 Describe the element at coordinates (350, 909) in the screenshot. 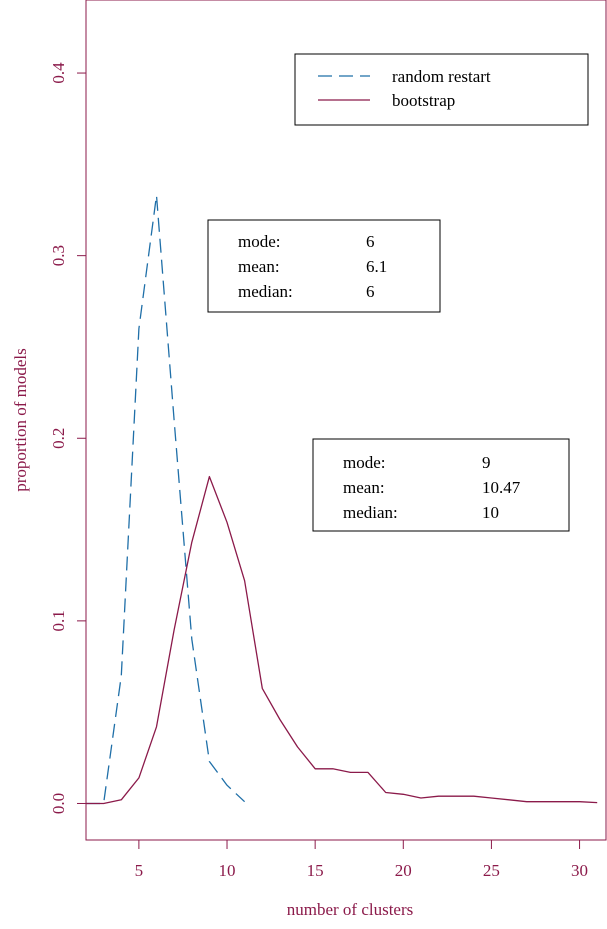

I see `x-axis-label: number of clusters` at that location.